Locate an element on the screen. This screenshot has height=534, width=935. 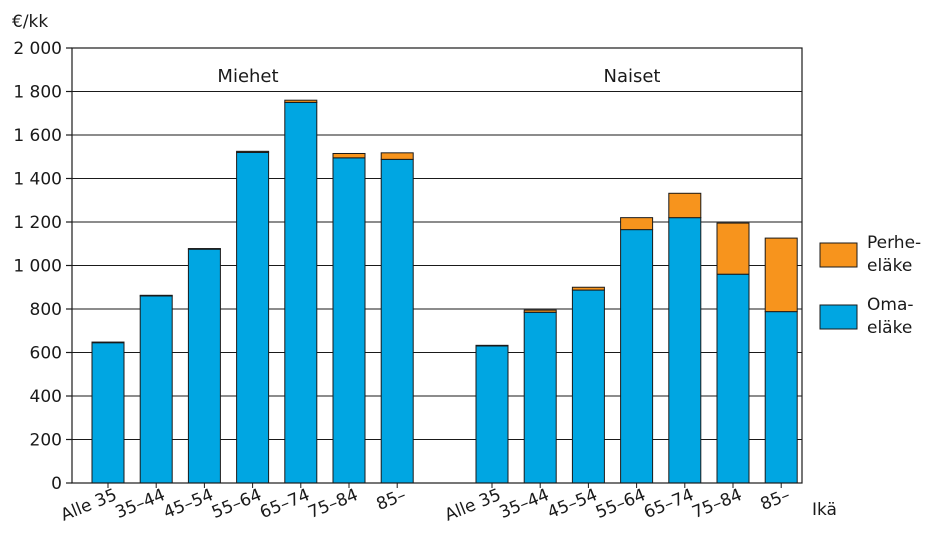
y-tick-label: 0 is located at coordinates (56, 484).